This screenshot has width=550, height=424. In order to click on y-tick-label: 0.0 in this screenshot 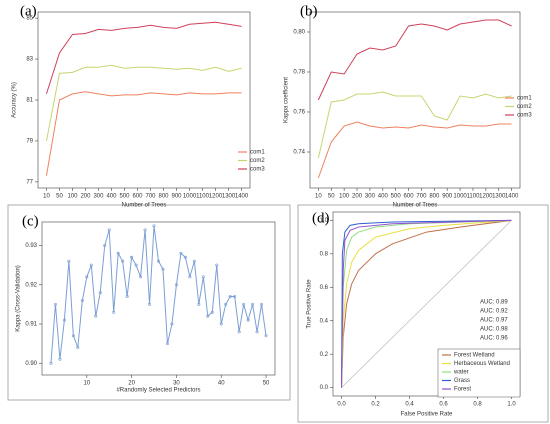, I will do `click(324, 388)`.